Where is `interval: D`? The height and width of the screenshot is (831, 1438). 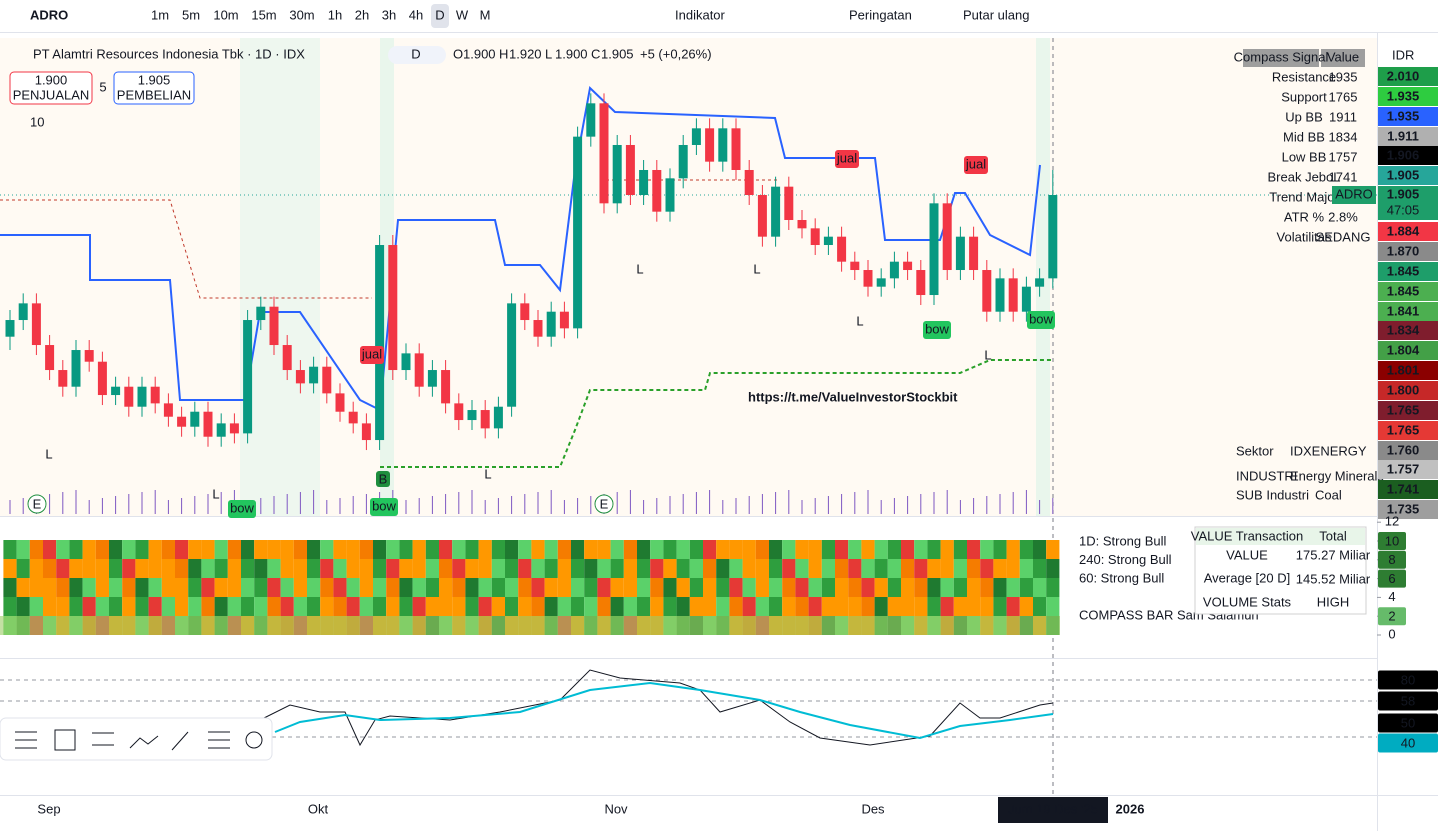
interval: D is located at coordinates (439, 14).